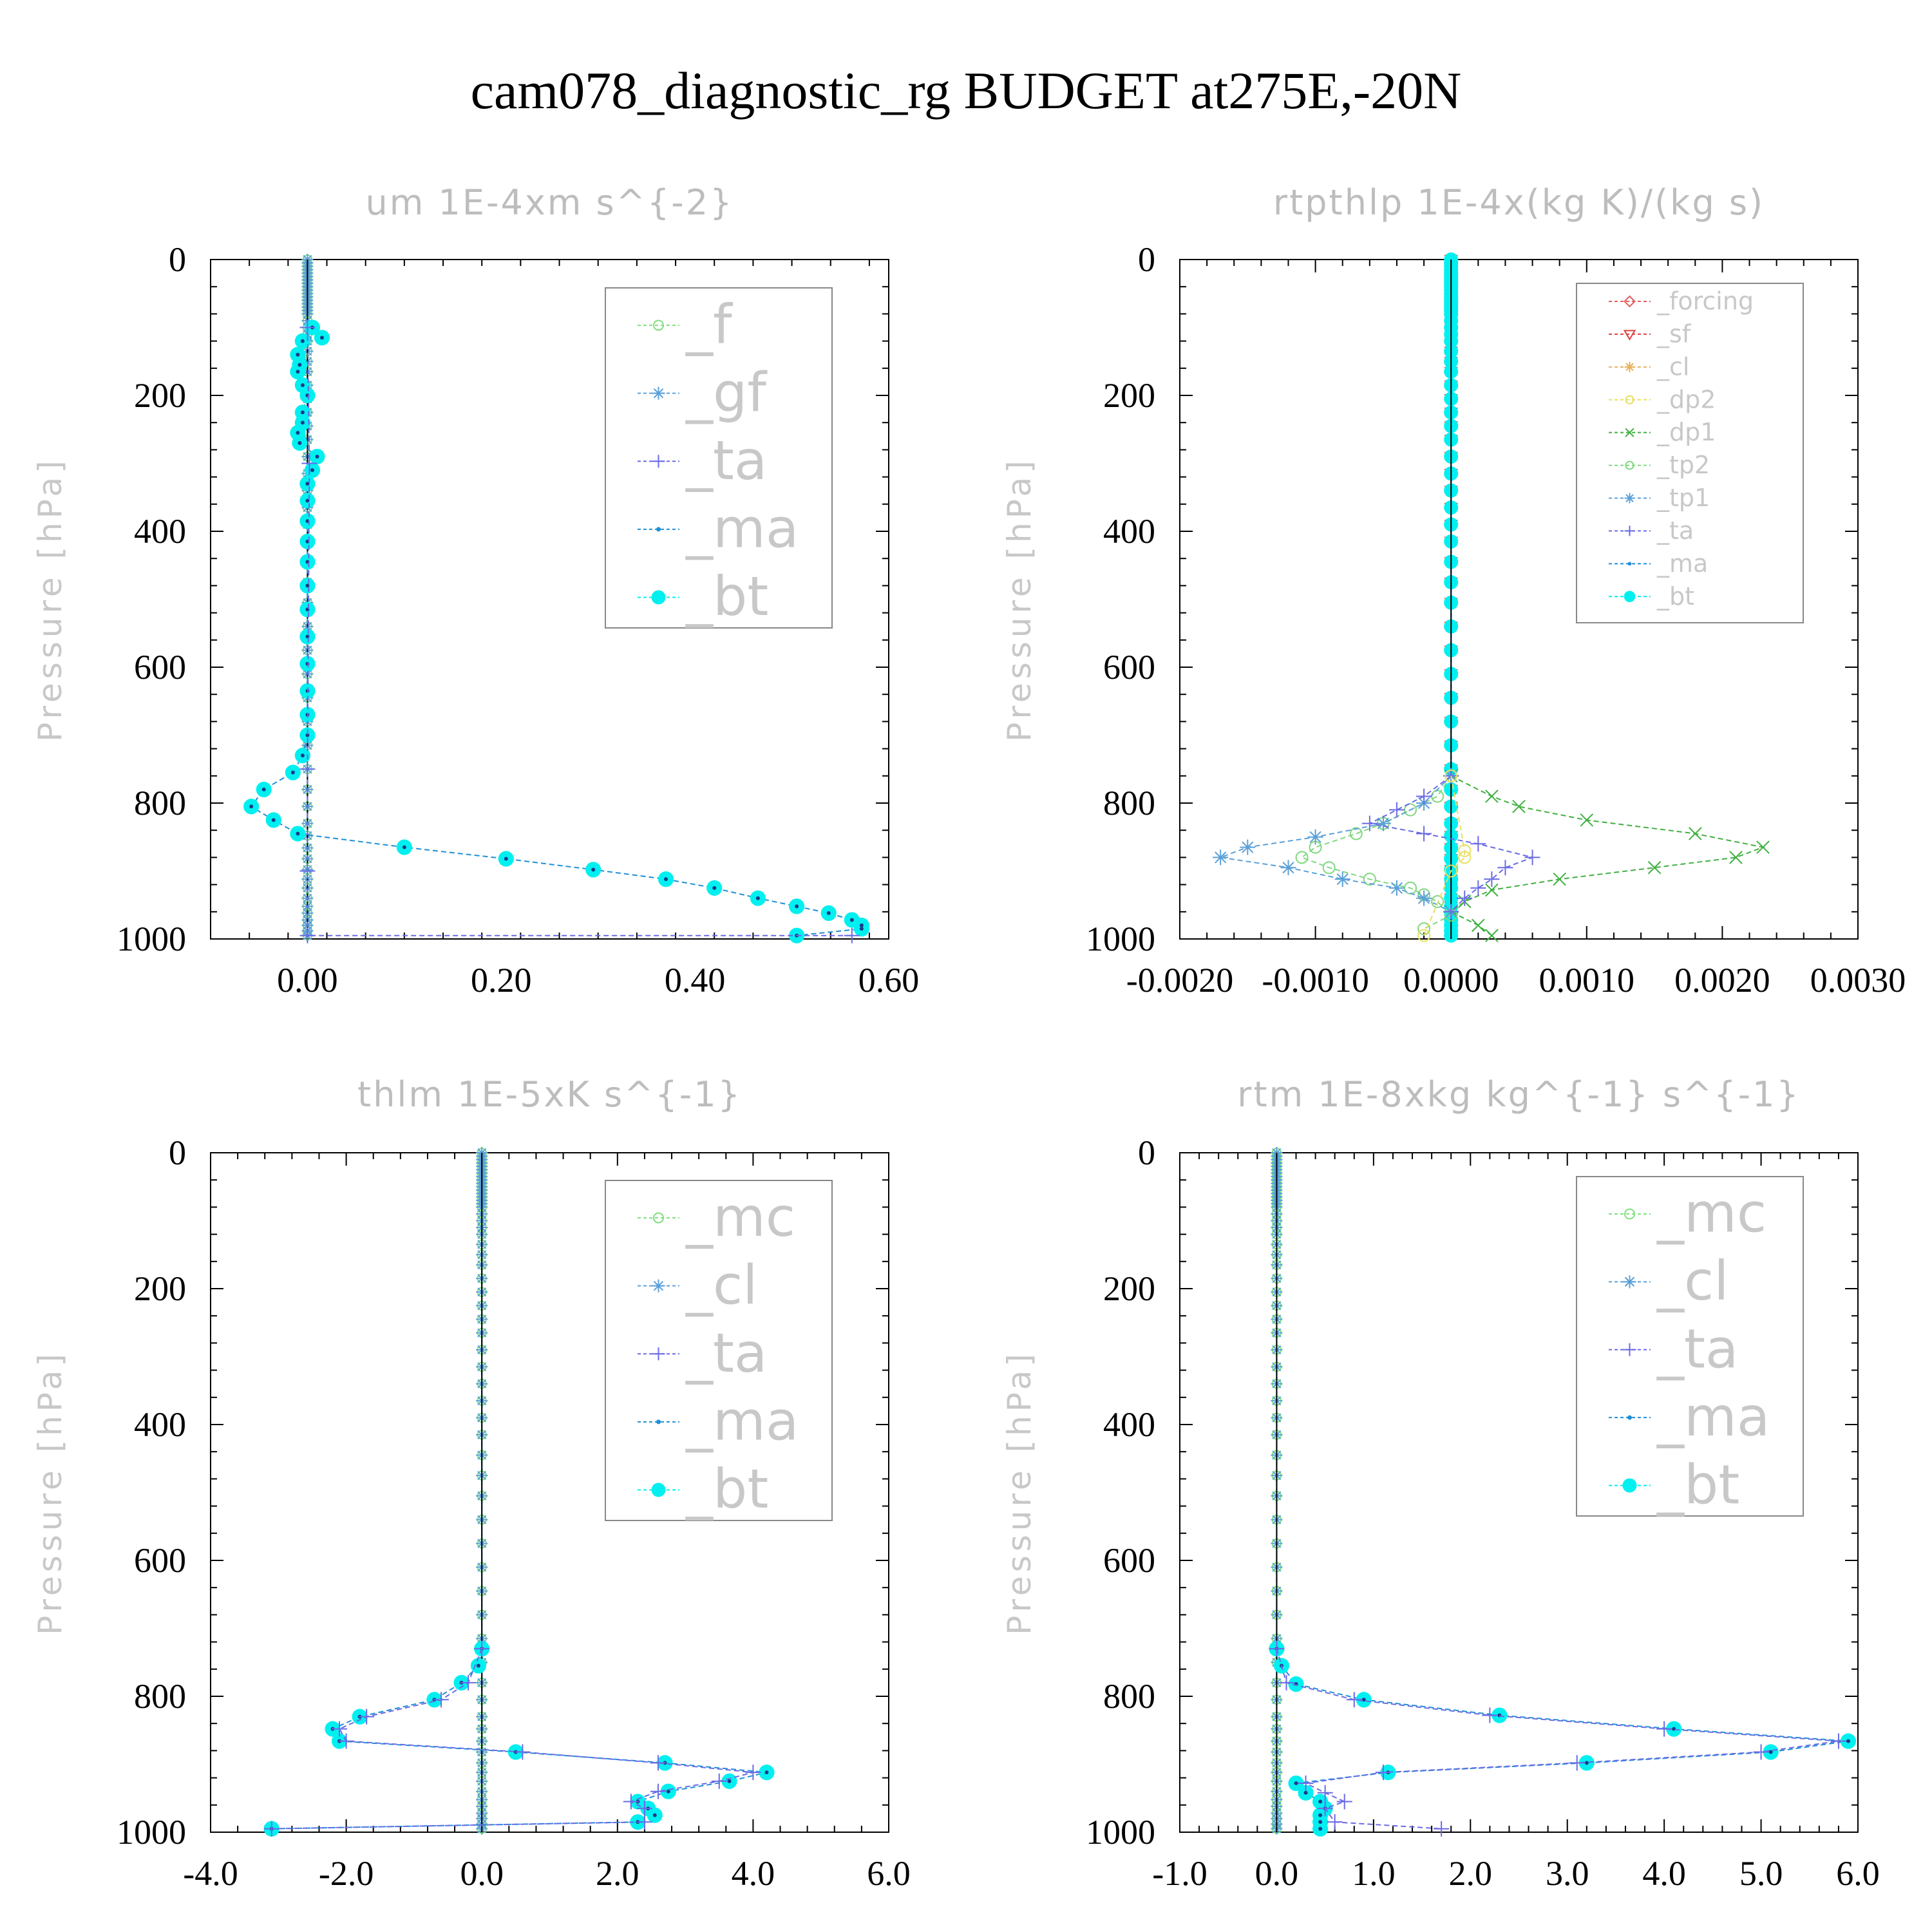  Describe the element at coordinates (160, 667) in the screenshot. I see `y-tick-label: 600` at that location.